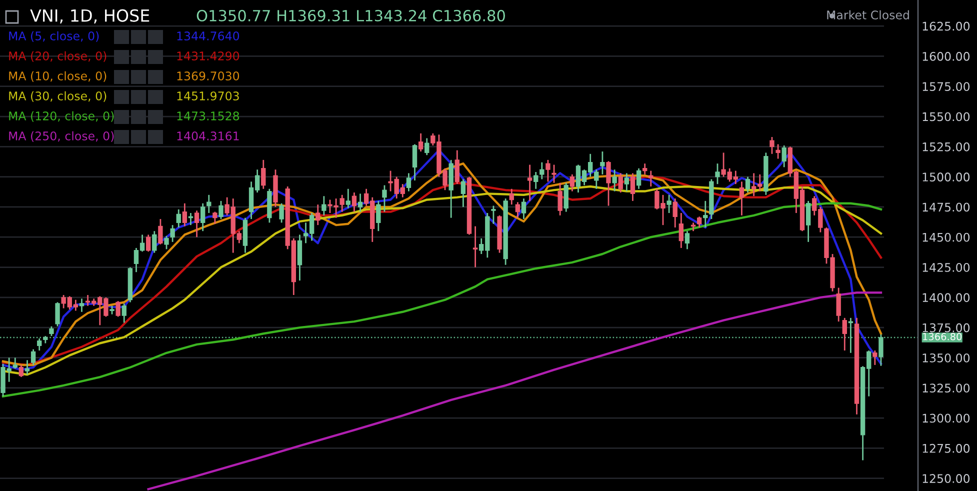  I want to click on text: MA (30, close, 0), so click(57, 96).